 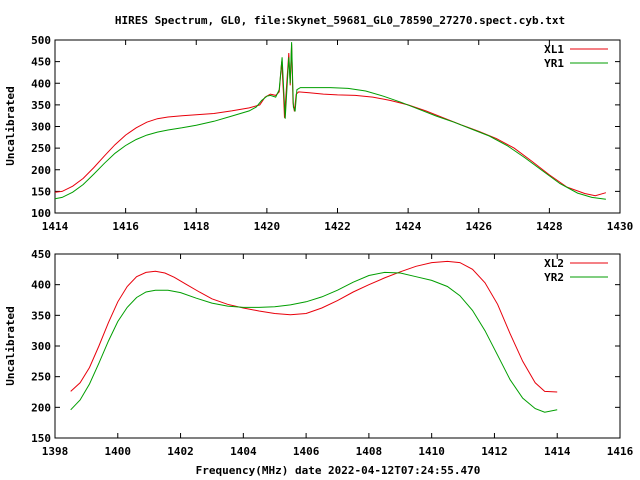 What do you see at coordinates (549, 226) in the screenshot?
I see `top-xtick-label: 1428` at bounding box center [549, 226].